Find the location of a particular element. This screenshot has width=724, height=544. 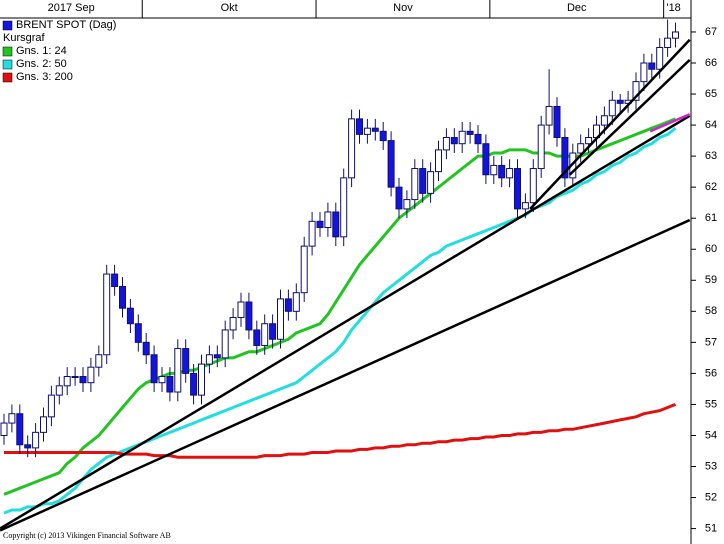

y-tick-label: 61 is located at coordinates (711, 218).